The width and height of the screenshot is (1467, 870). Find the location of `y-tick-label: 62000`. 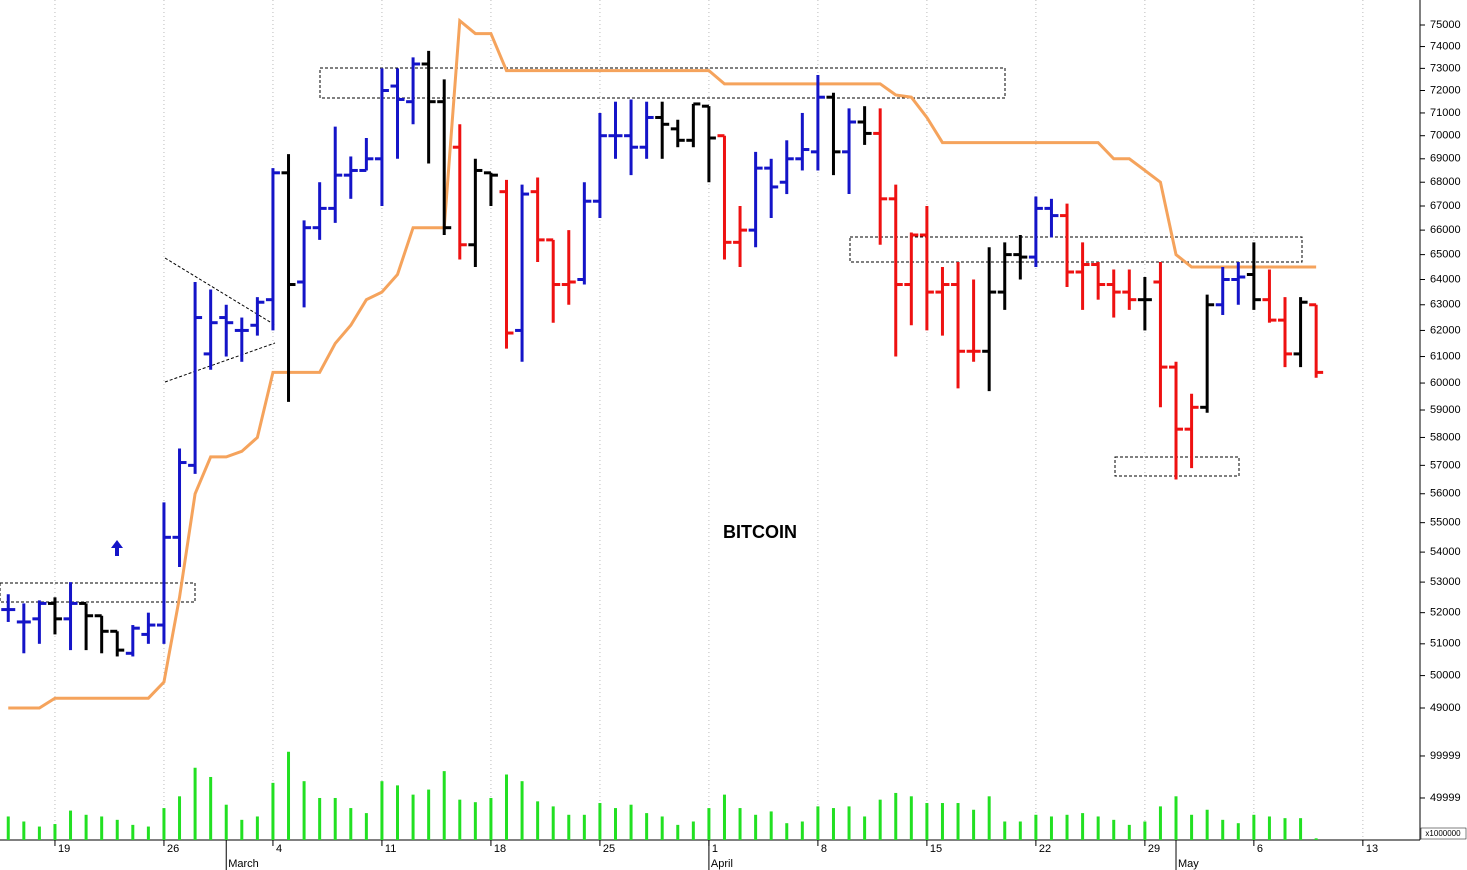

y-tick-label: 62000 is located at coordinates (1445, 330).